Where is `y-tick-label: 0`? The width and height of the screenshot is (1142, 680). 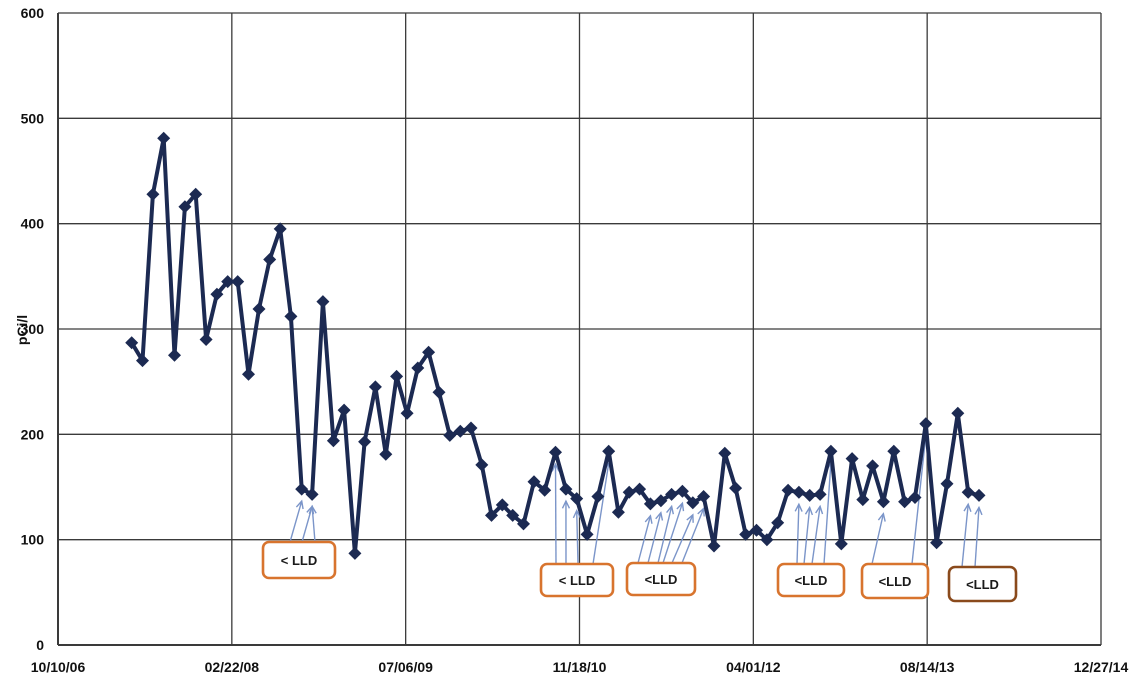 y-tick-label: 0 is located at coordinates (40, 645).